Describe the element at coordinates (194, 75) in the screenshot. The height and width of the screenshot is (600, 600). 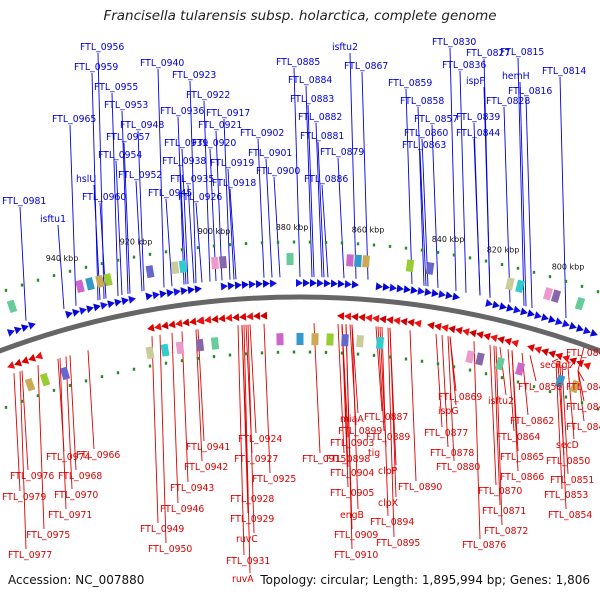
I see `forward-gene-label: FTL_0923` at that location.